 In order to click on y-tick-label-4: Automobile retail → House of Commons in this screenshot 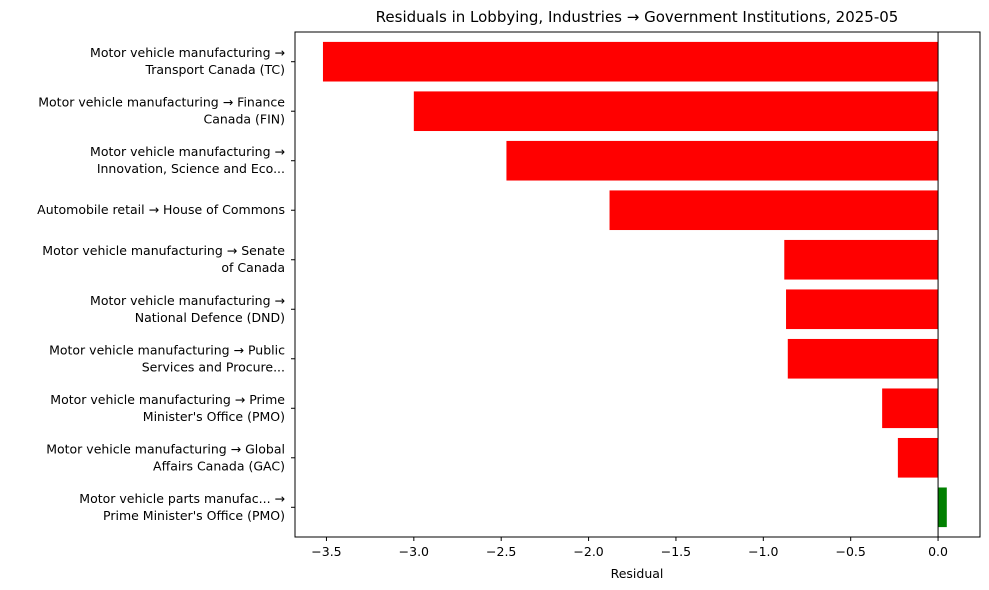, I will do `click(161, 209)`.